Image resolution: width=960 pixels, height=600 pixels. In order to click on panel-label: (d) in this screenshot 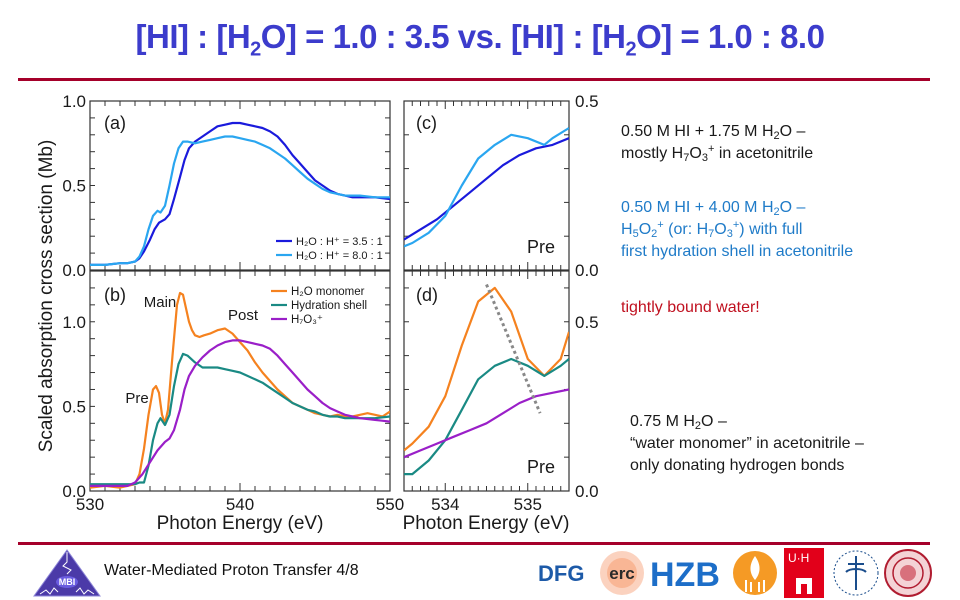, I will do `click(427, 295)`.